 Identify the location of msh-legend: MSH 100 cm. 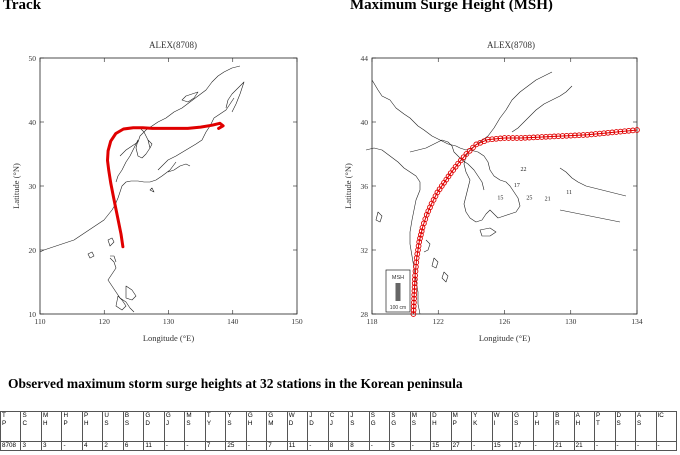
(398, 291).